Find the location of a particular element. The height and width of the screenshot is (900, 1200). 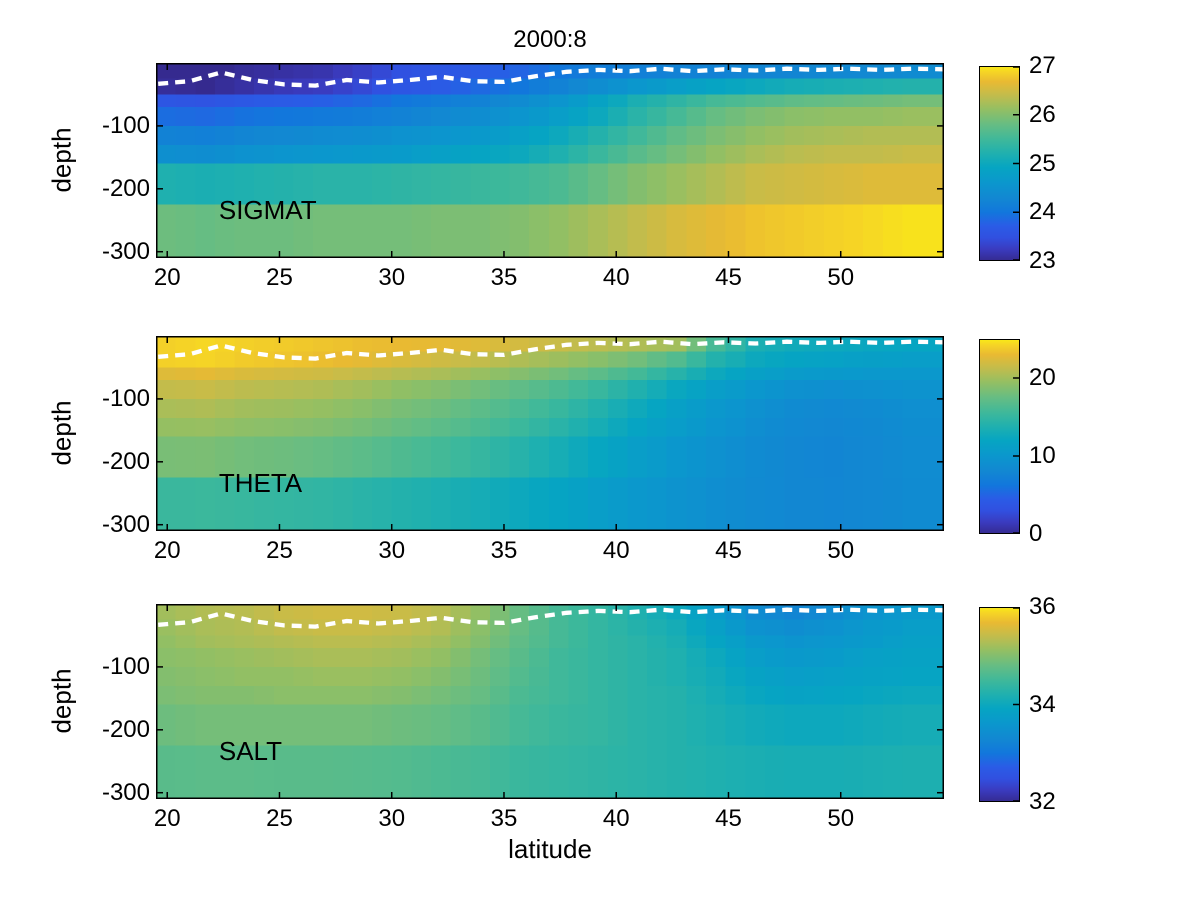

colorbar-salt is located at coordinates (999, 704).